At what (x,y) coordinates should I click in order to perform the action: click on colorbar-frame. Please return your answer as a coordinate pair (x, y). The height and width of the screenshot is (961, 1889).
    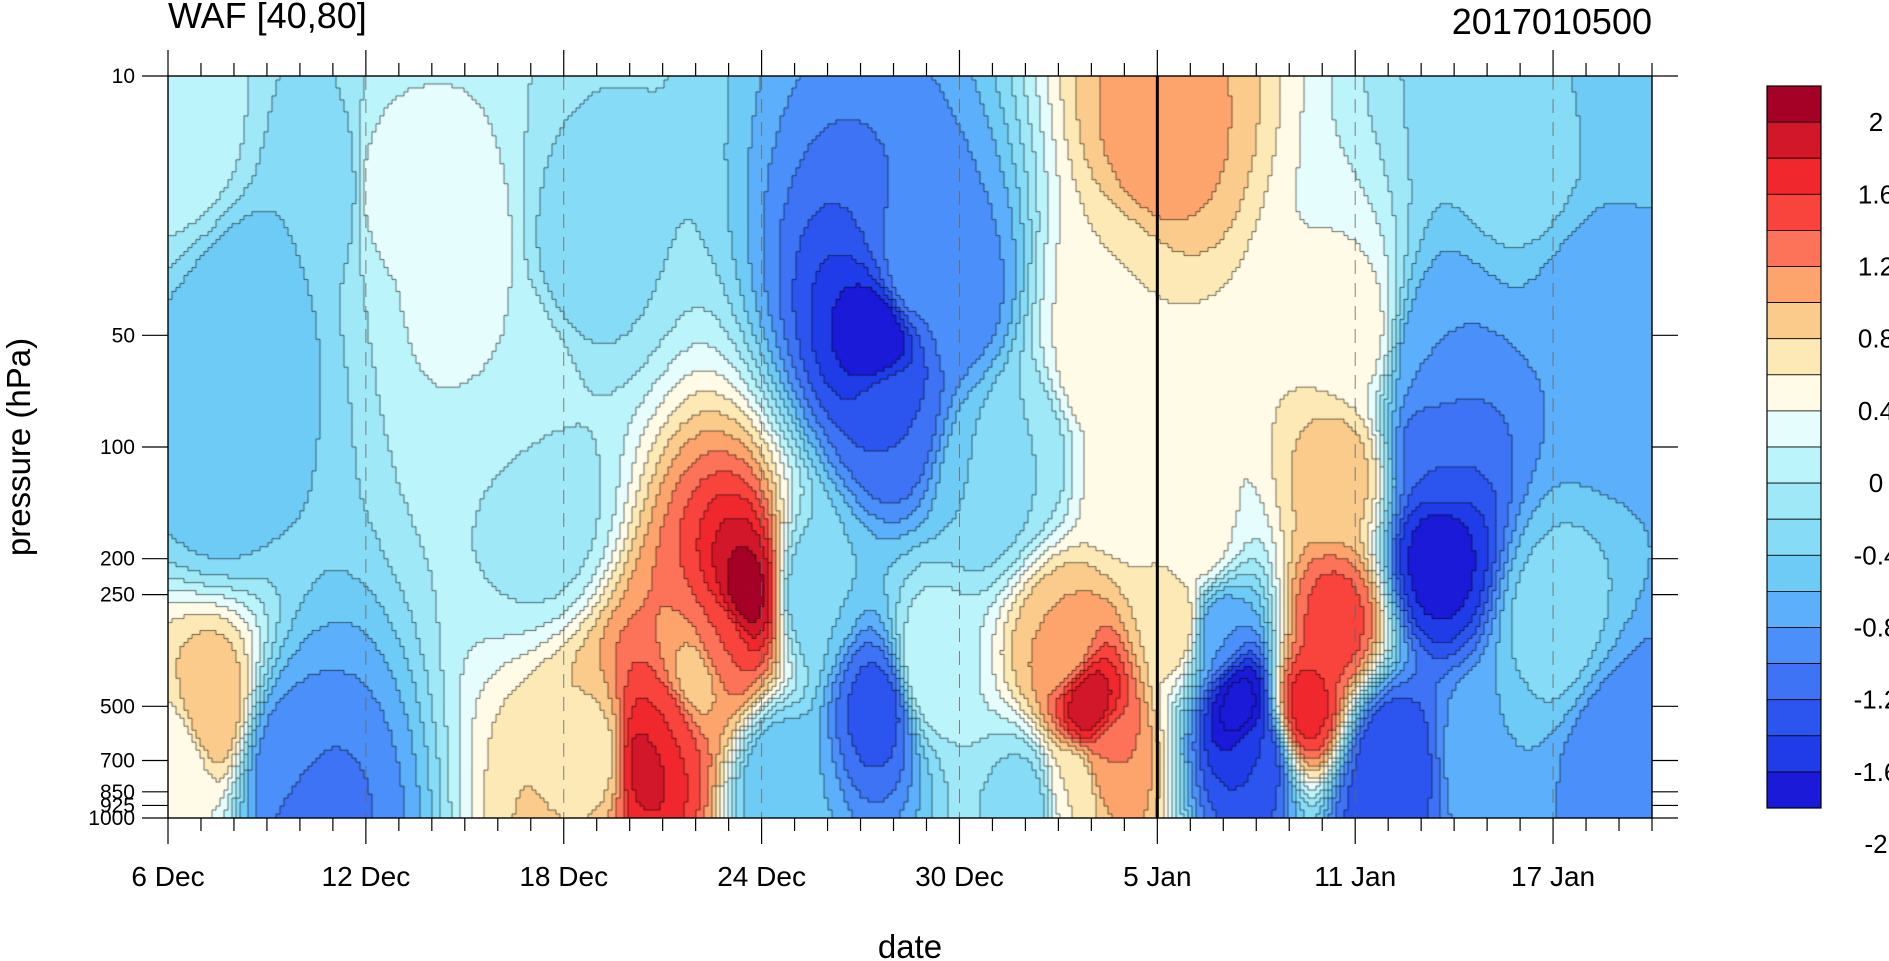
    Looking at the image, I should click on (1794, 447).